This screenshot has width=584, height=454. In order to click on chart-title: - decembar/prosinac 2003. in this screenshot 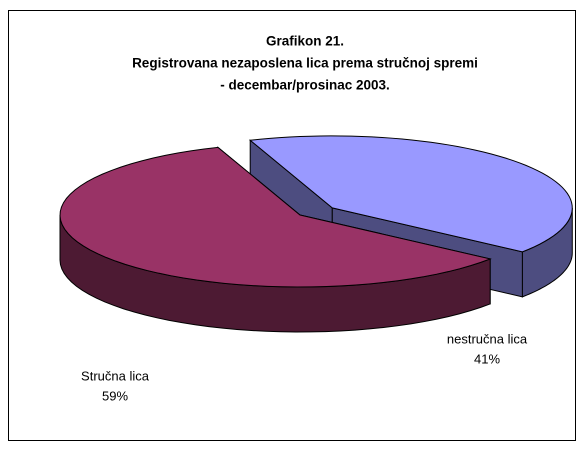, I will do `click(305, 85)`.